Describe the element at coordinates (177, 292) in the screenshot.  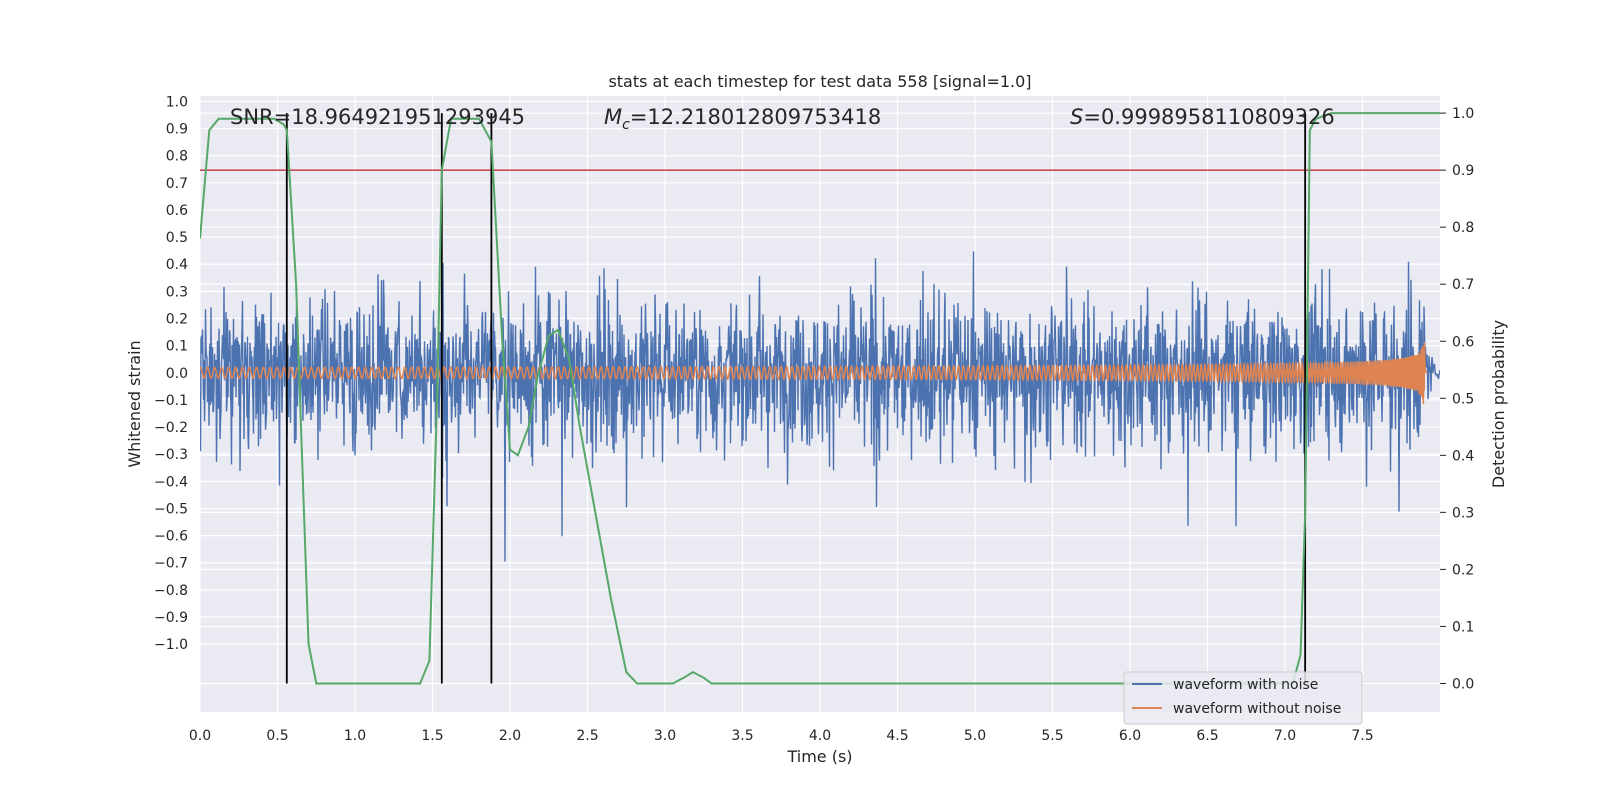
I see `left-y-tick-label: 0.3` at that location.